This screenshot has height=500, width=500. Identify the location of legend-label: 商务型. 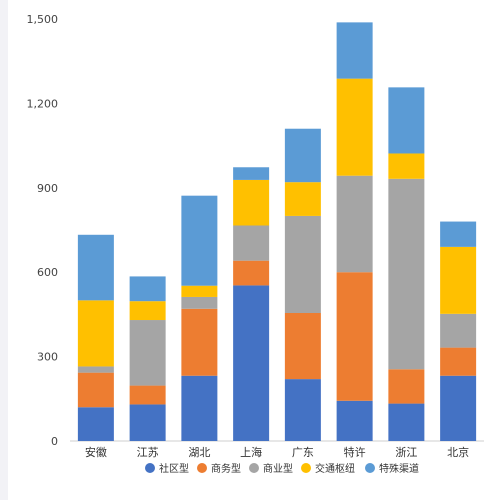
(226, 468).